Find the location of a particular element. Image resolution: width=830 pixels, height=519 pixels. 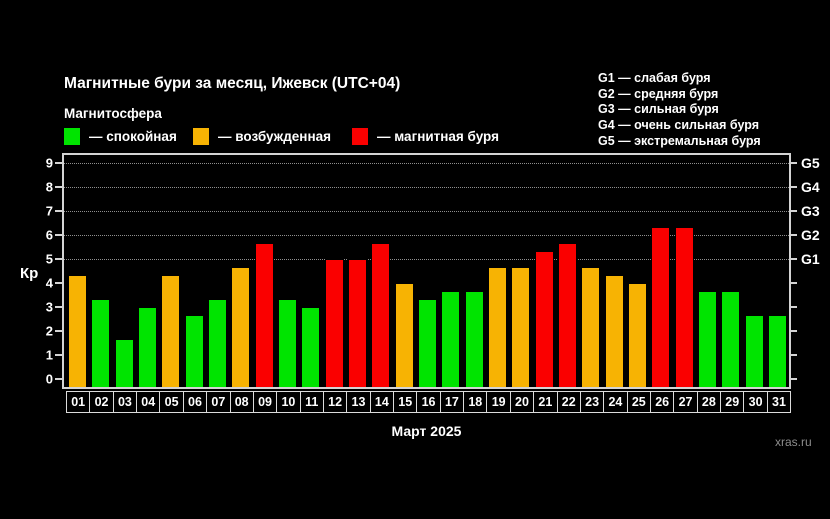

day-label-18: 18 is located at coordinates (475, 402).